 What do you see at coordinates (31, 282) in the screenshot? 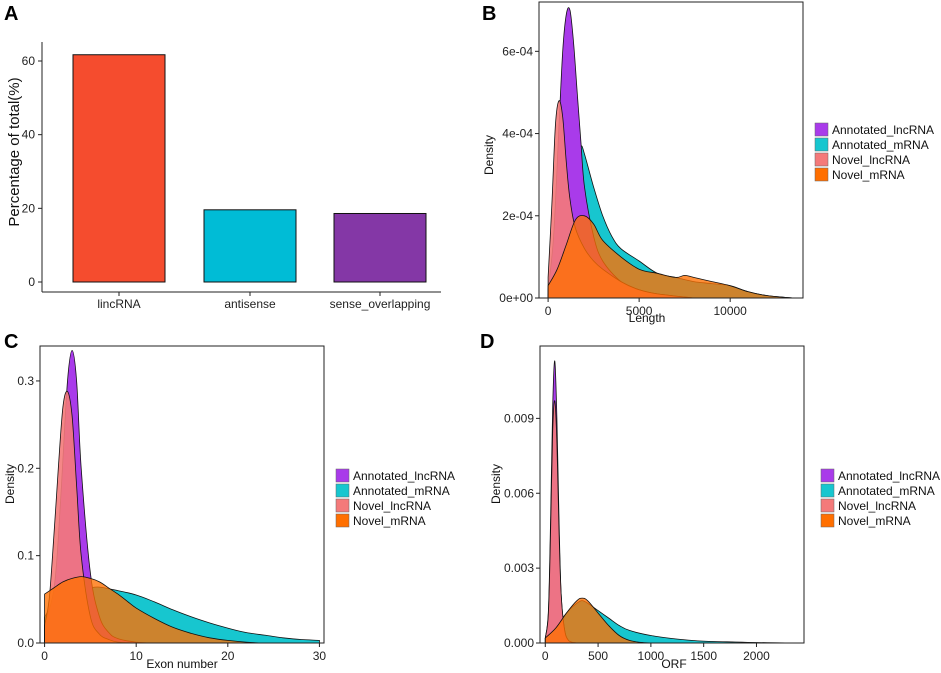
I see `panel-a-ytick-label: 0` at bounding box center [31, 282].